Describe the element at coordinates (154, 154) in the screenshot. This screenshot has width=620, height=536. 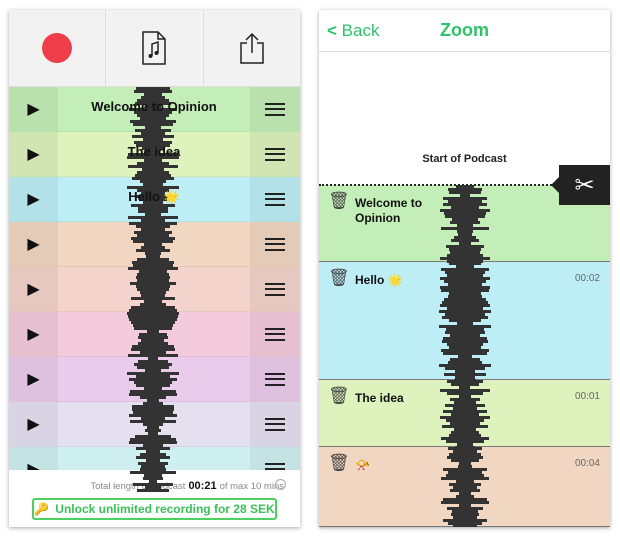
I see `recording-row: ▶ The idea` at that location.